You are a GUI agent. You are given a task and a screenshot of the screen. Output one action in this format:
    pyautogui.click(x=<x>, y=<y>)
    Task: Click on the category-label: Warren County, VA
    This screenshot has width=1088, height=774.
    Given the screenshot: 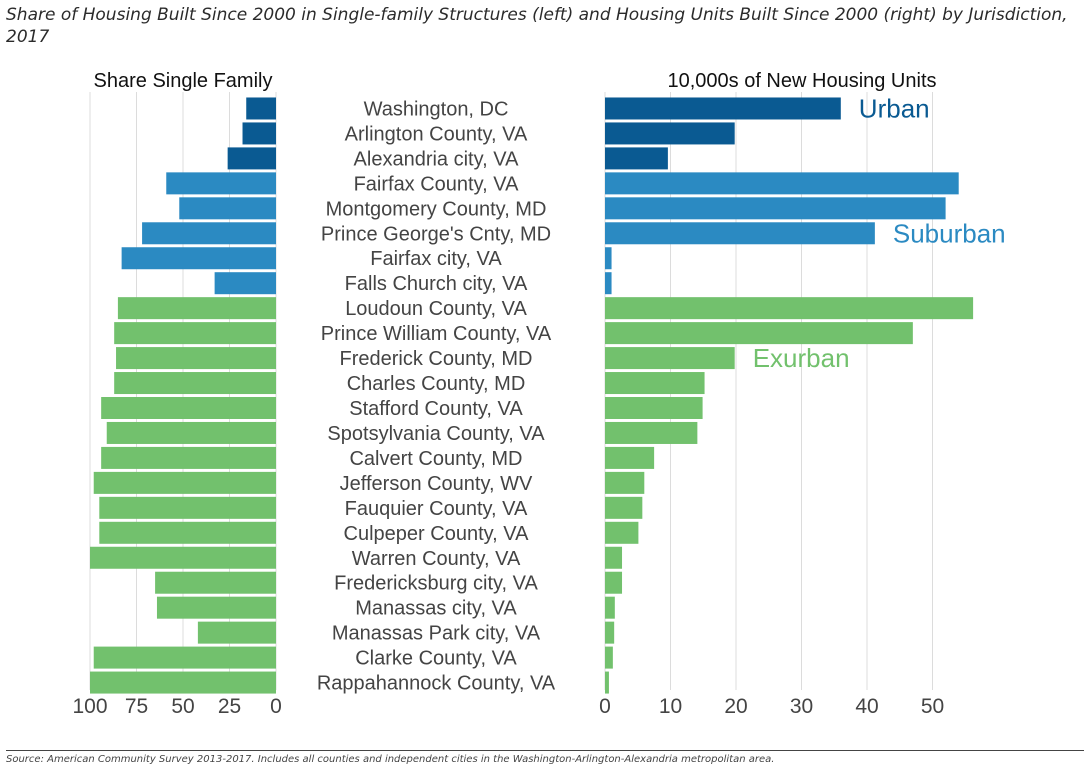 What is the action you would take?
    pyautogui.click(x=436, y=559)
    